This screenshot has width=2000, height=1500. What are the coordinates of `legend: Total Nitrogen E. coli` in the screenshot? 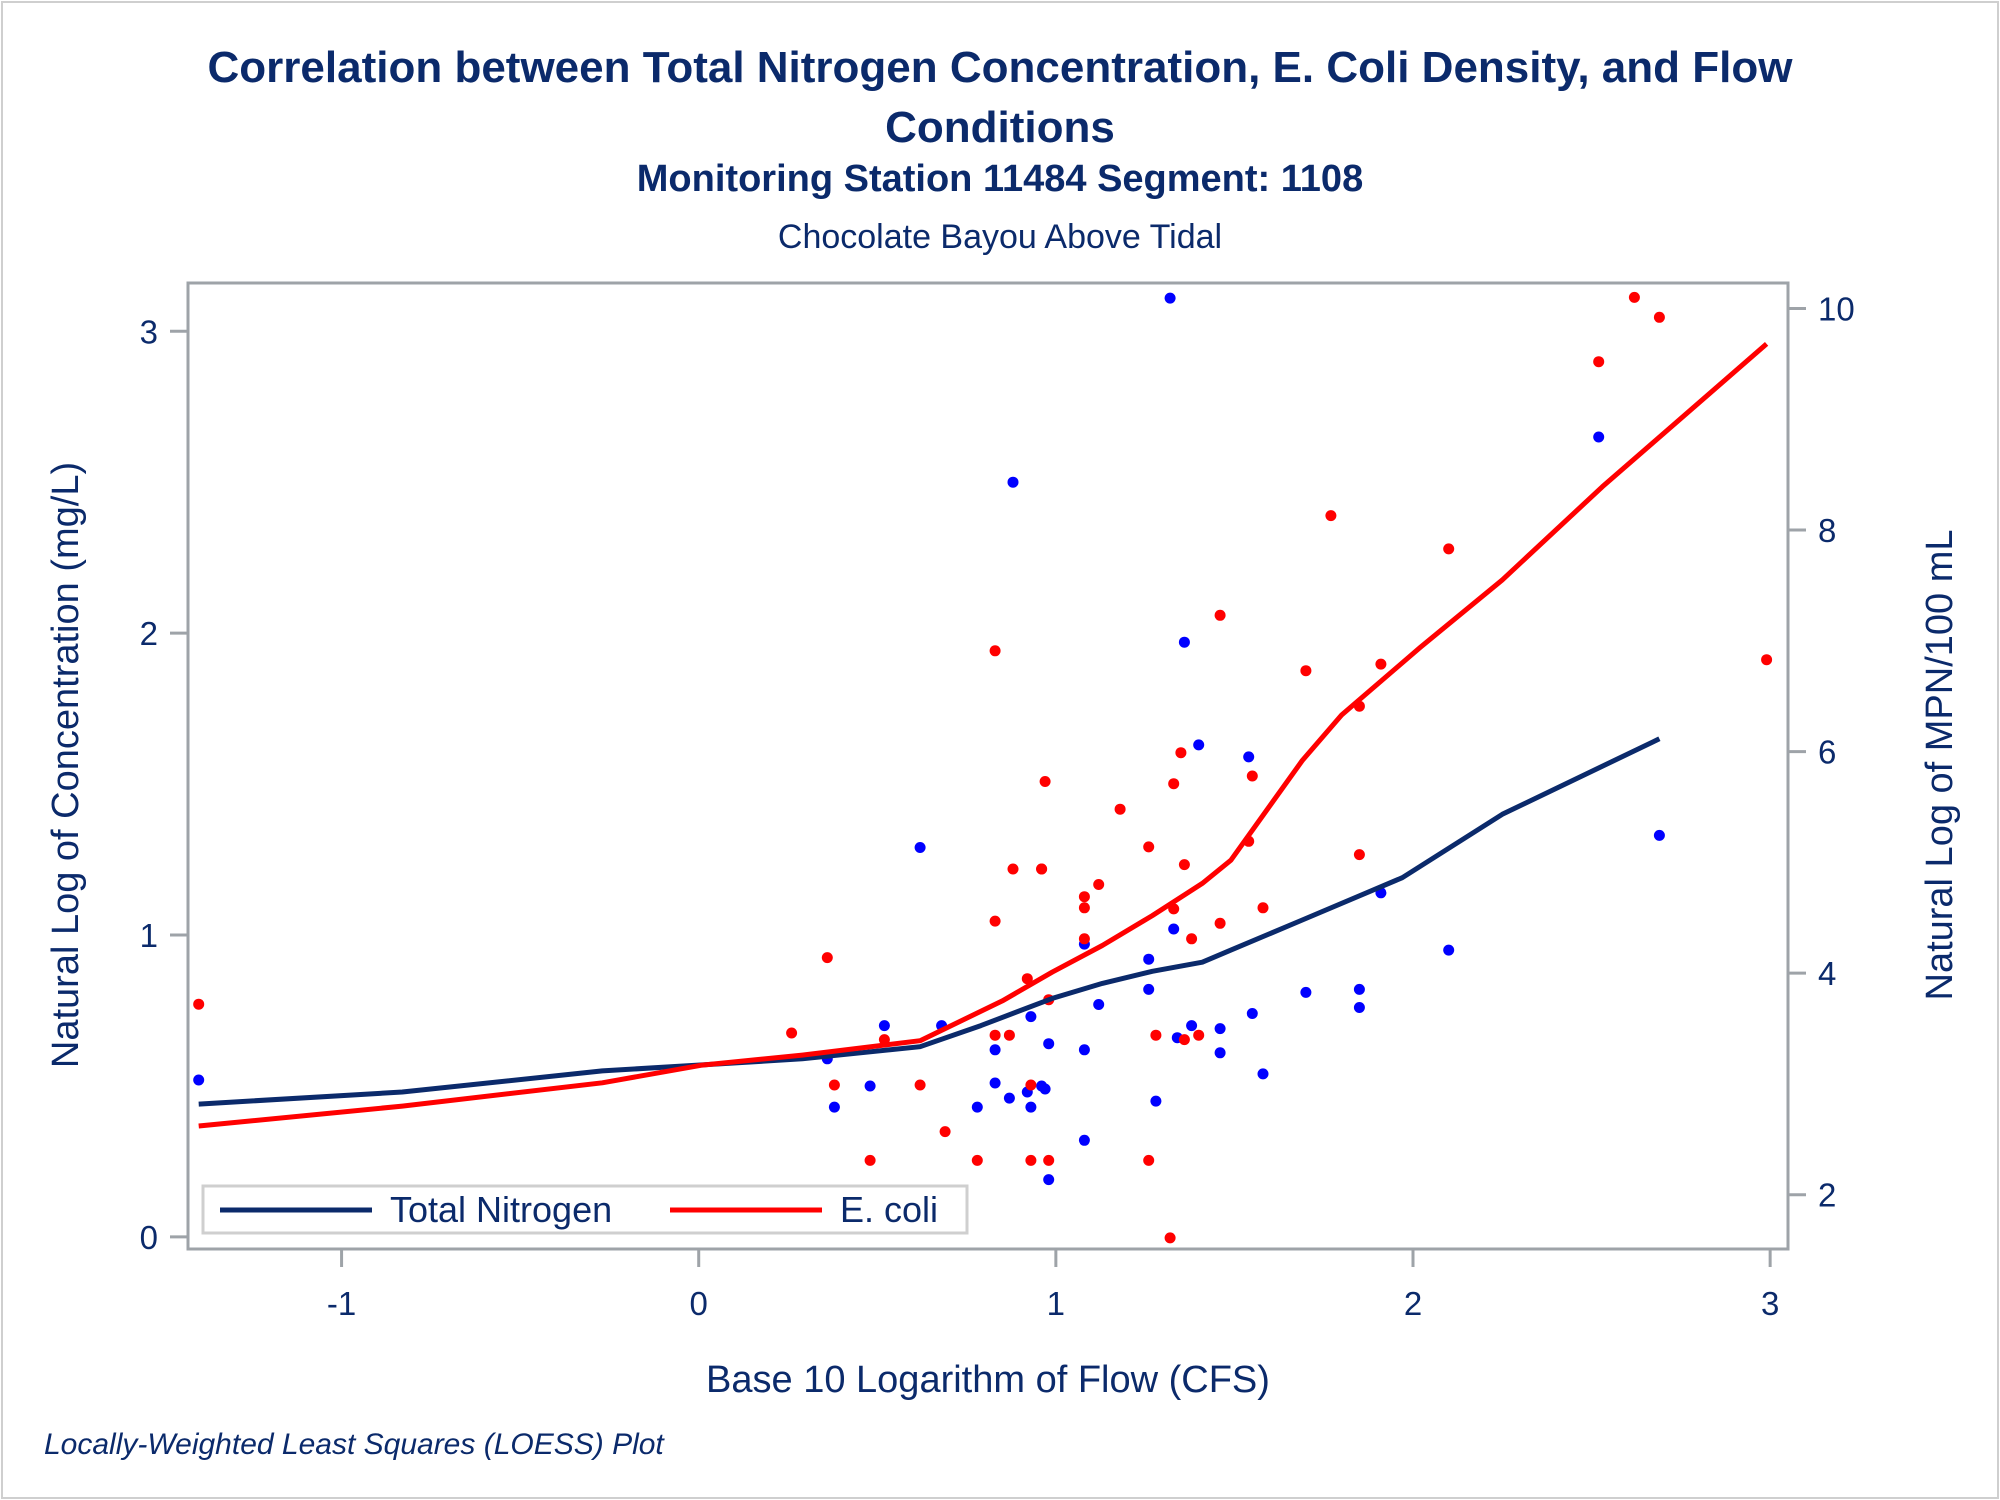 It's located at (585, 1209).